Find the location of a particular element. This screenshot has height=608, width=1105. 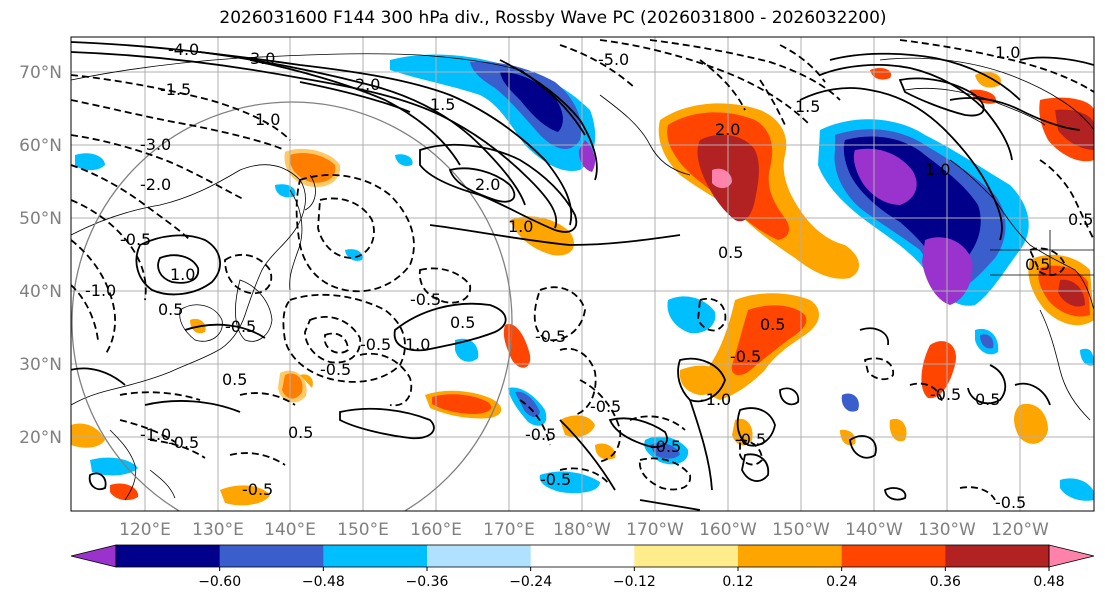

lon-label: 170°W is located at coordinates (655, 530).